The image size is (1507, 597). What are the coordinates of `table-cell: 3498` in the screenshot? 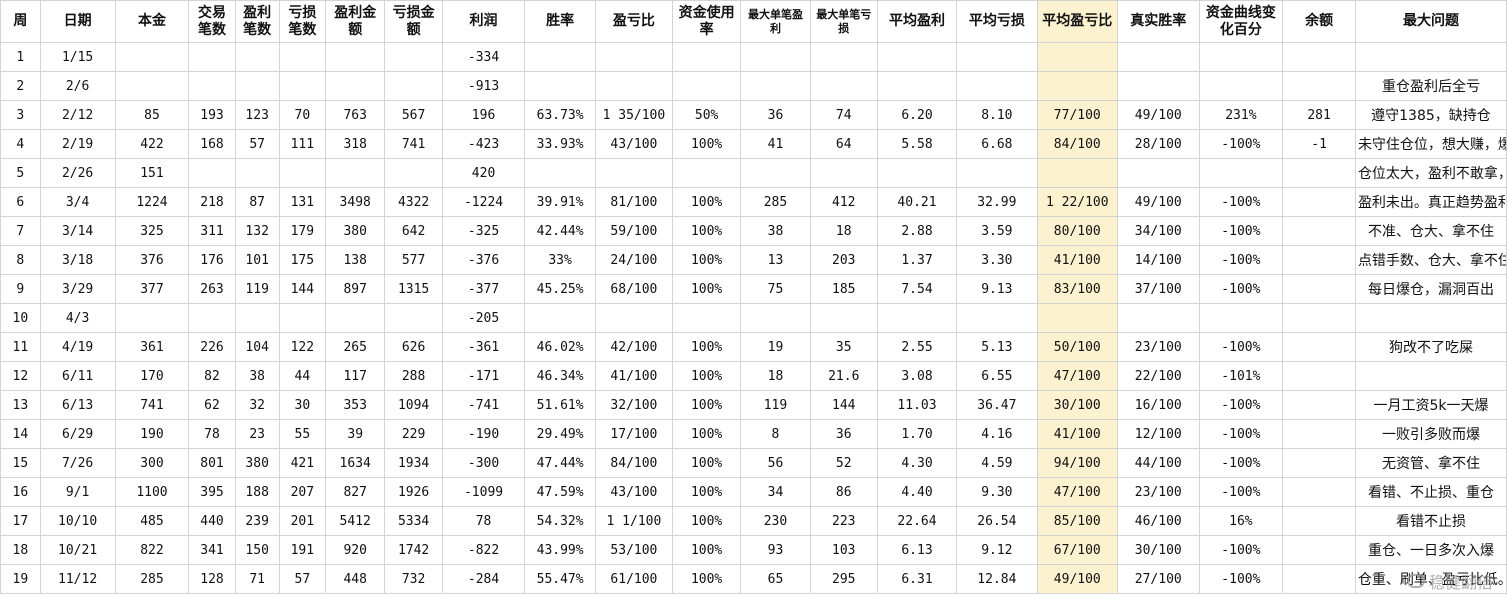 It's located at (355, 202).